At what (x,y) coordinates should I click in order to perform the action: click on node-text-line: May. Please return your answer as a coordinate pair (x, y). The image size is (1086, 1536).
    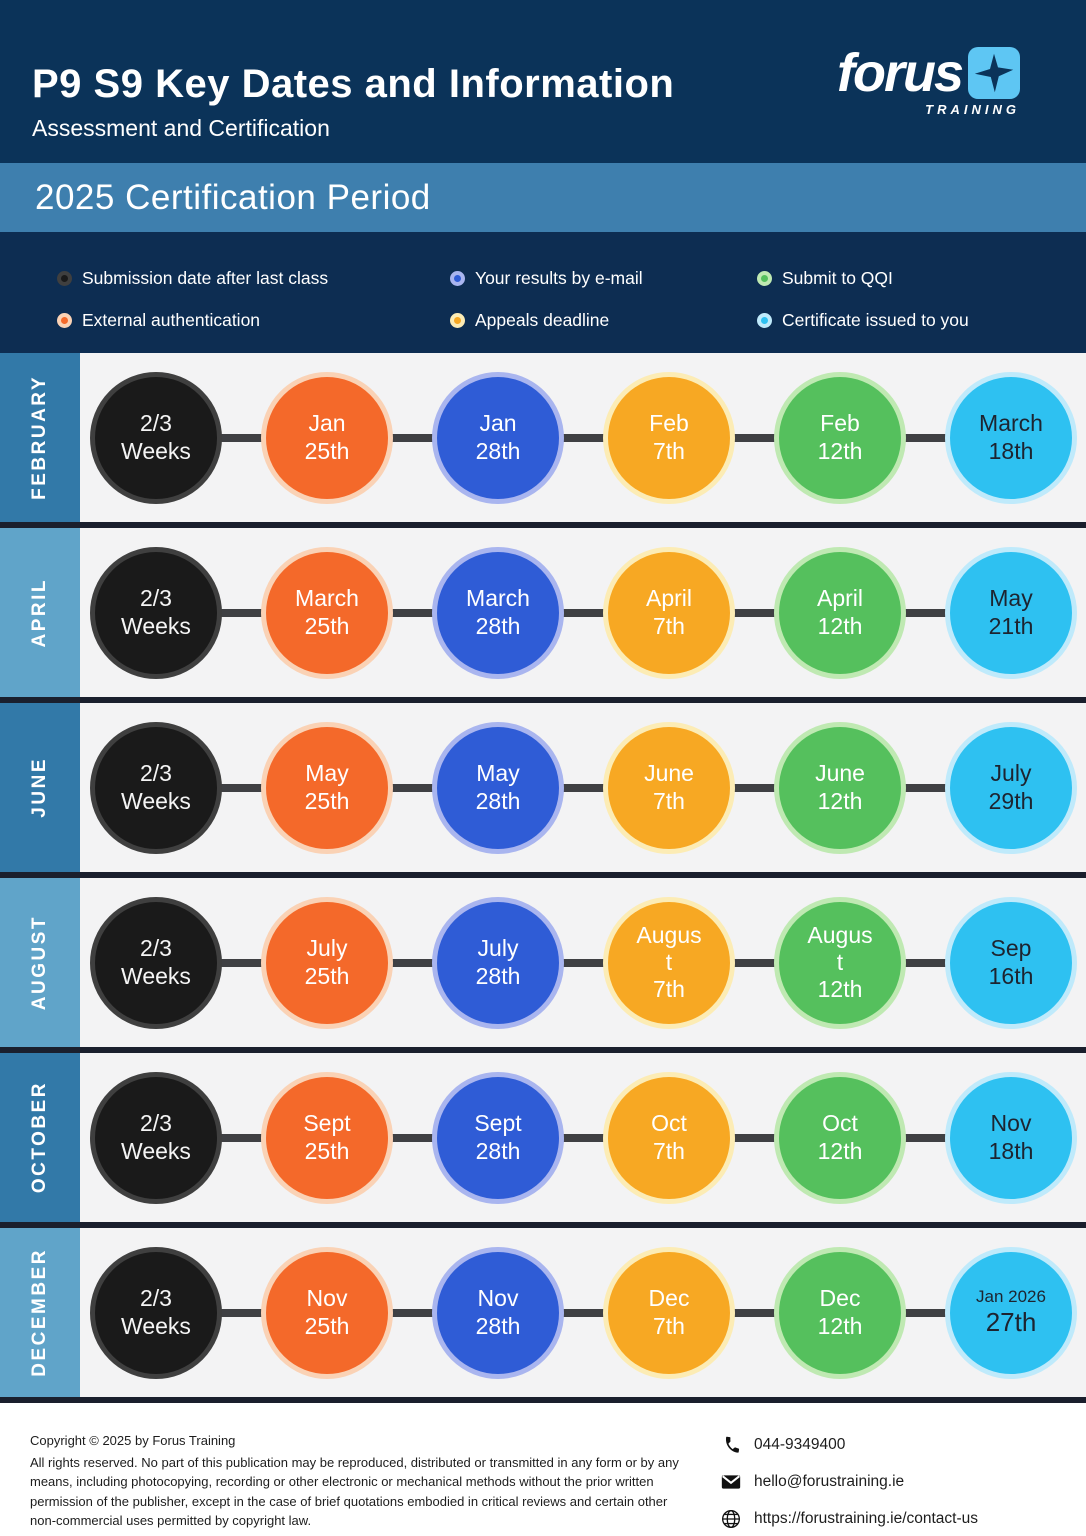
    Looking at the image, I should click on (327, 773).